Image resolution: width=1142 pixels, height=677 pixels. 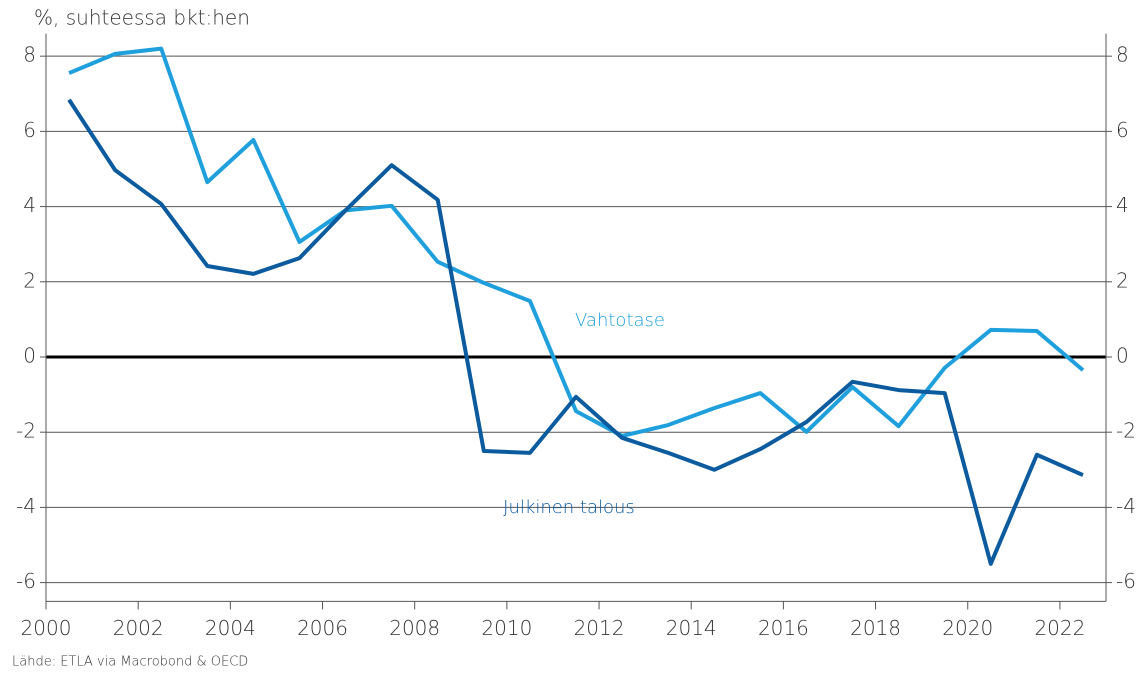 What do you see at coordinates (875, 628) in the screenshot?
I see `x-tick-label: 2018` at bounding box center [875, 628].